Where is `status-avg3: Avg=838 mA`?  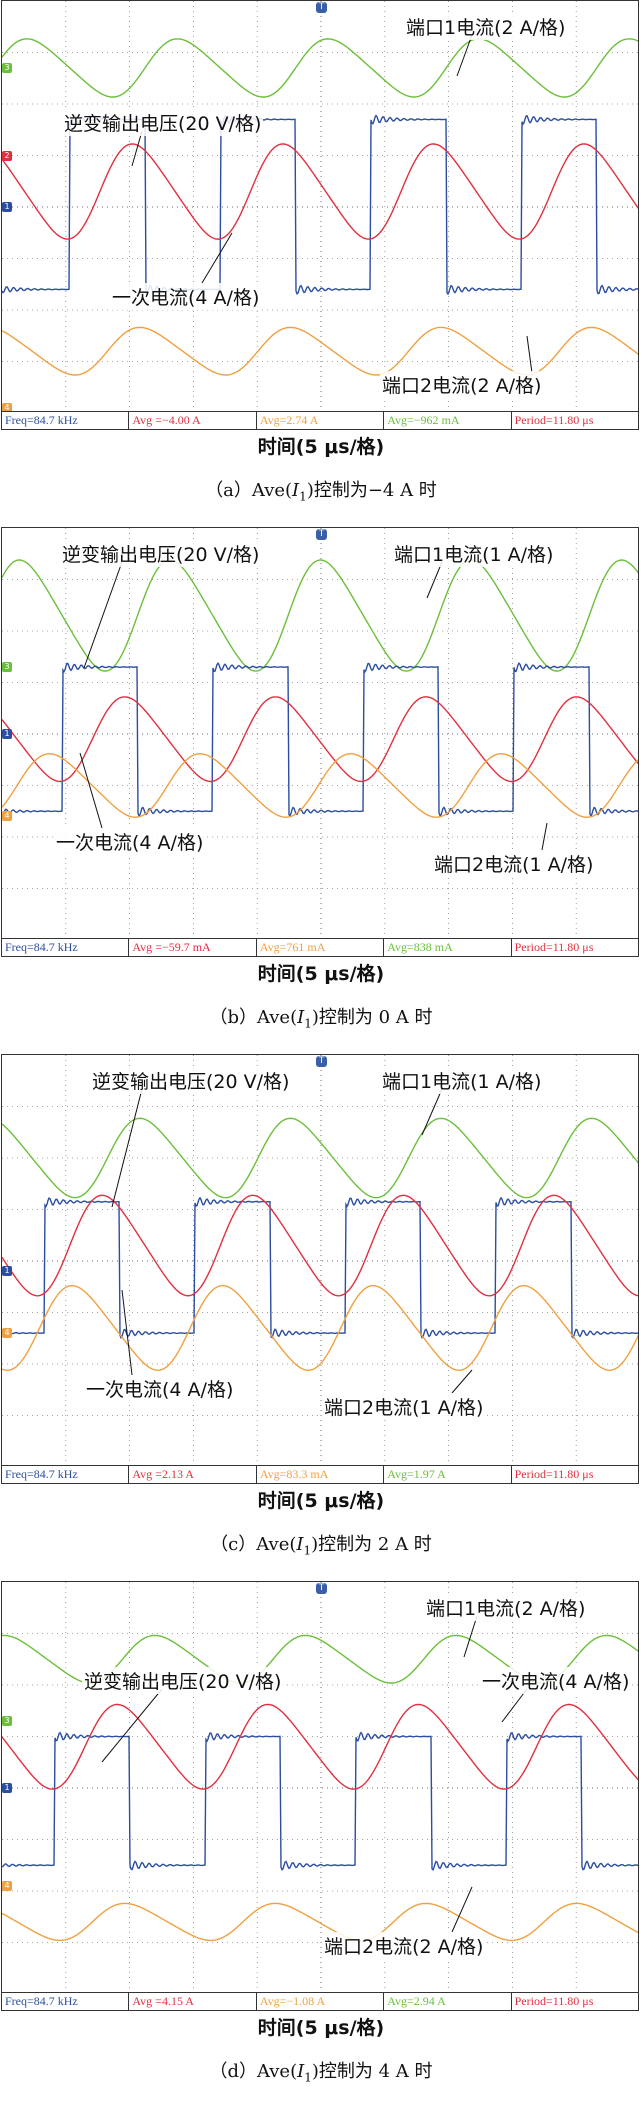
status-avg3: Avg=838 mA is located at coordinates (448, 947).